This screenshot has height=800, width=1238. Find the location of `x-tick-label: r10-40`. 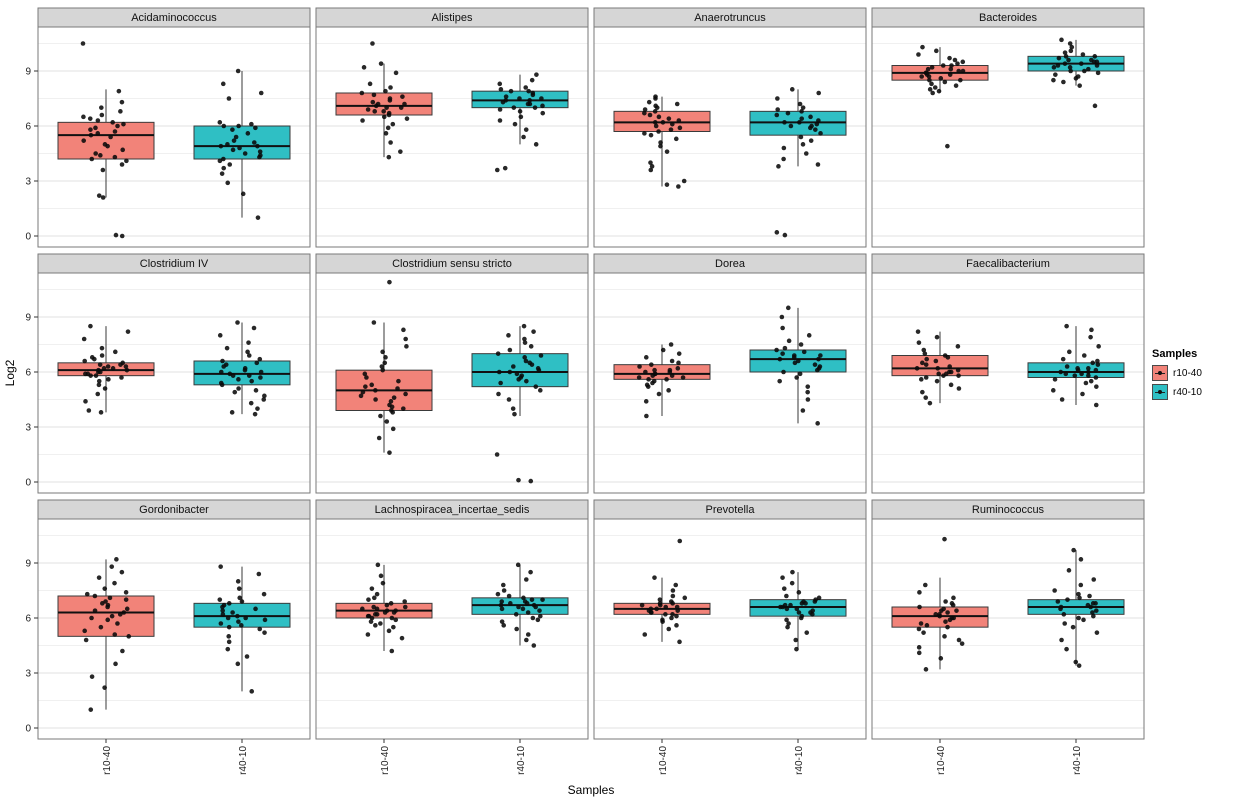

x-tick-label: r10-40 is located at coordinates (941, 760).